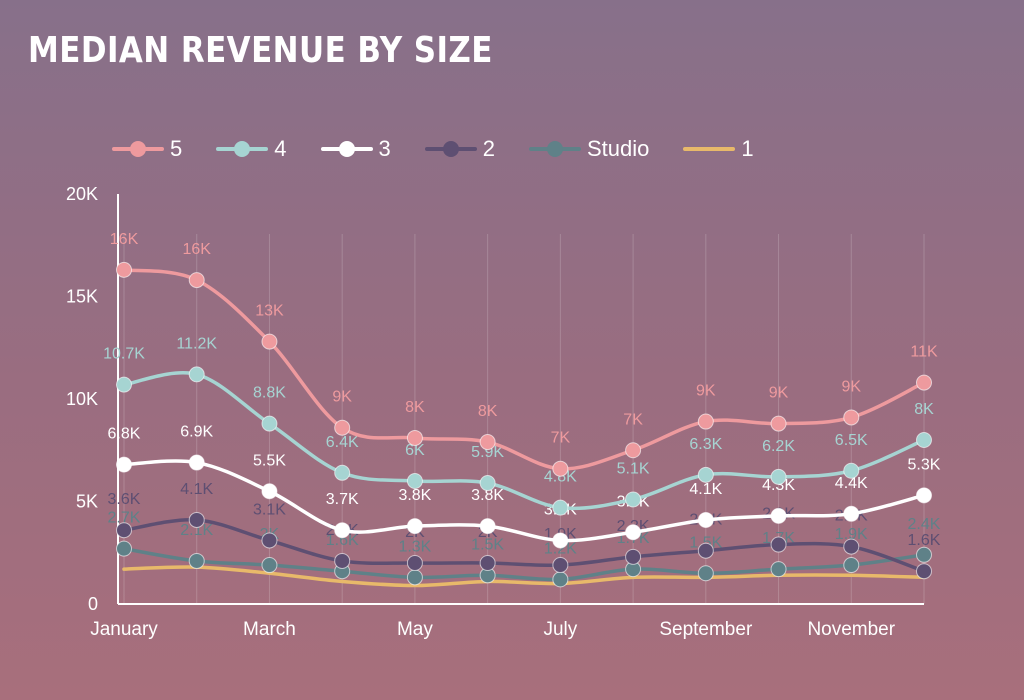 This screenshot has width=1024, height=700. I want to click on point-5-july, so click(560, 468).